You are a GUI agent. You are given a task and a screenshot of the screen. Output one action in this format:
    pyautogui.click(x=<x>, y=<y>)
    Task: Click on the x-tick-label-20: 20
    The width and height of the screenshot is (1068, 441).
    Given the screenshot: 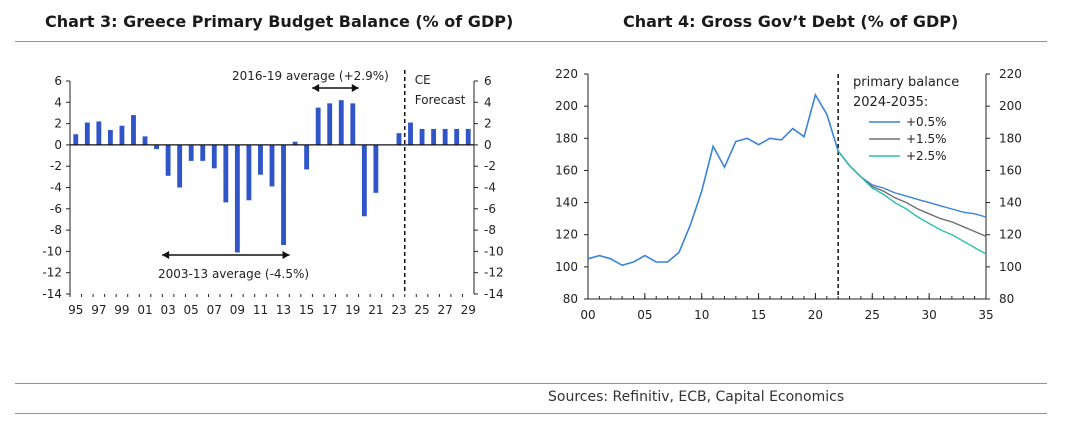 What is the action you would take?
    pyautogui.click(x=815, y=315)
    